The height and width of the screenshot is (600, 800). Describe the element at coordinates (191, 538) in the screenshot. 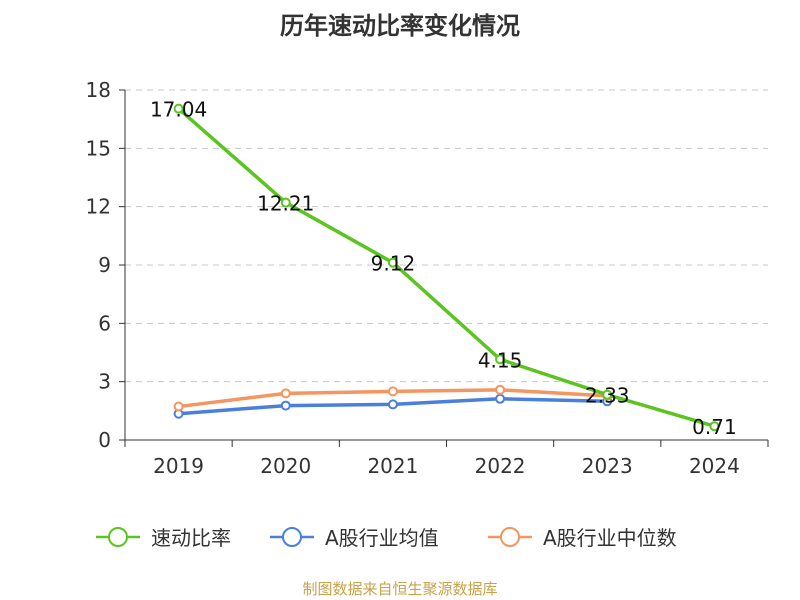

I see `legend-label: 速动比率` at that location.